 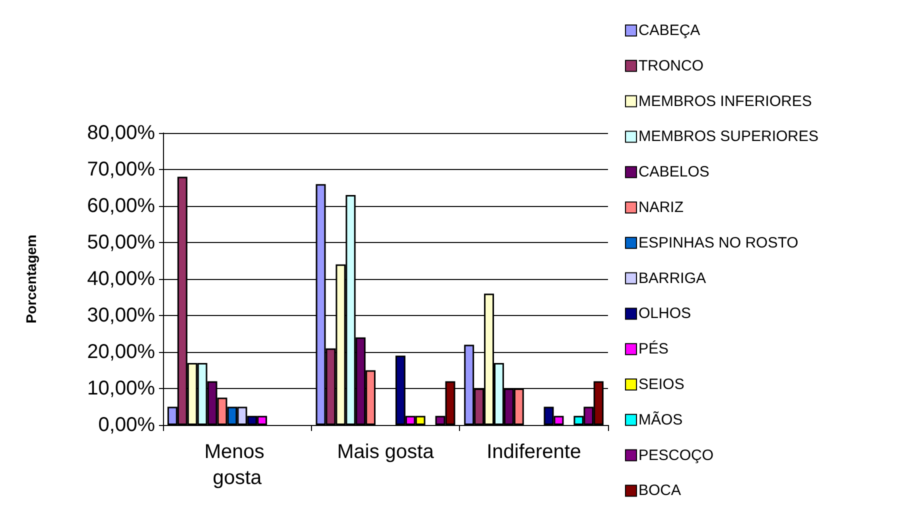 I want to click on legend-label: MÃOS, so click(x=660, y=419).